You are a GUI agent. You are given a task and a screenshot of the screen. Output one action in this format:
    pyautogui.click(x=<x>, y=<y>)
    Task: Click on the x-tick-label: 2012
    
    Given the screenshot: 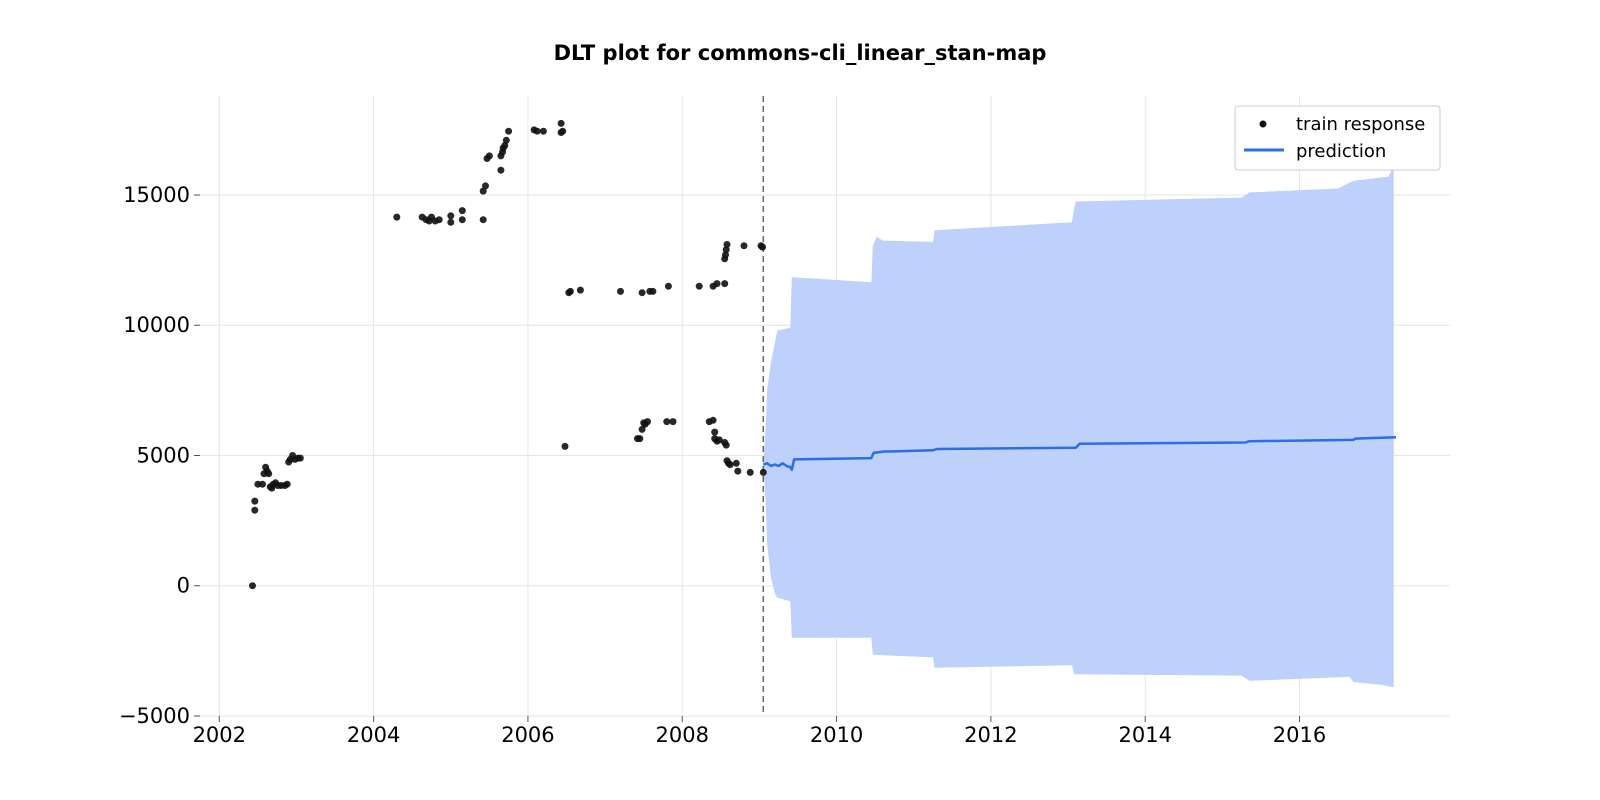 What is the action you would take?
    pyautogui.click(x=990, y=735)
    